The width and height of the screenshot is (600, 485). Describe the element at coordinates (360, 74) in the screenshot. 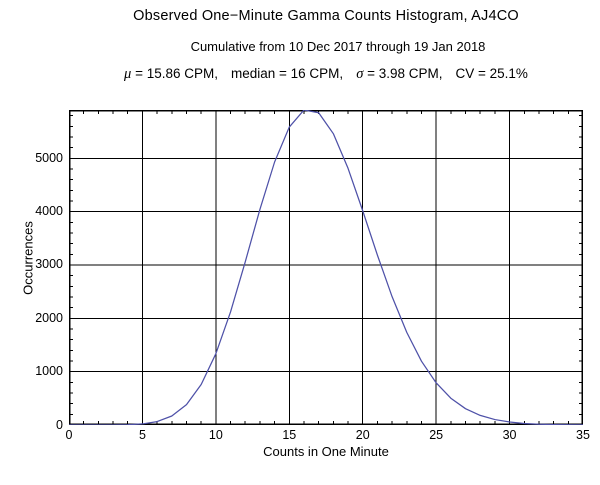

I see `sigma-symbol: σ` at that location.